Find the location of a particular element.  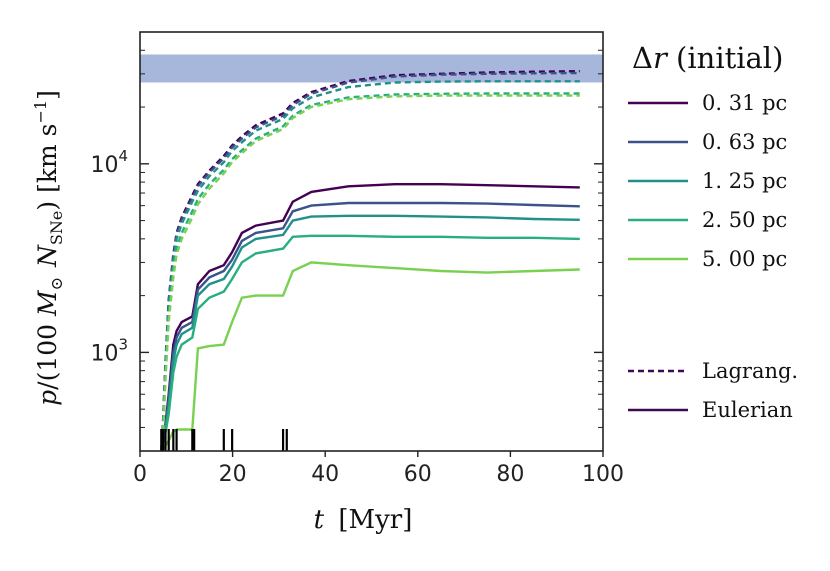

legend-label-1: 0. 63 pc is located at coordinates (744, 142).